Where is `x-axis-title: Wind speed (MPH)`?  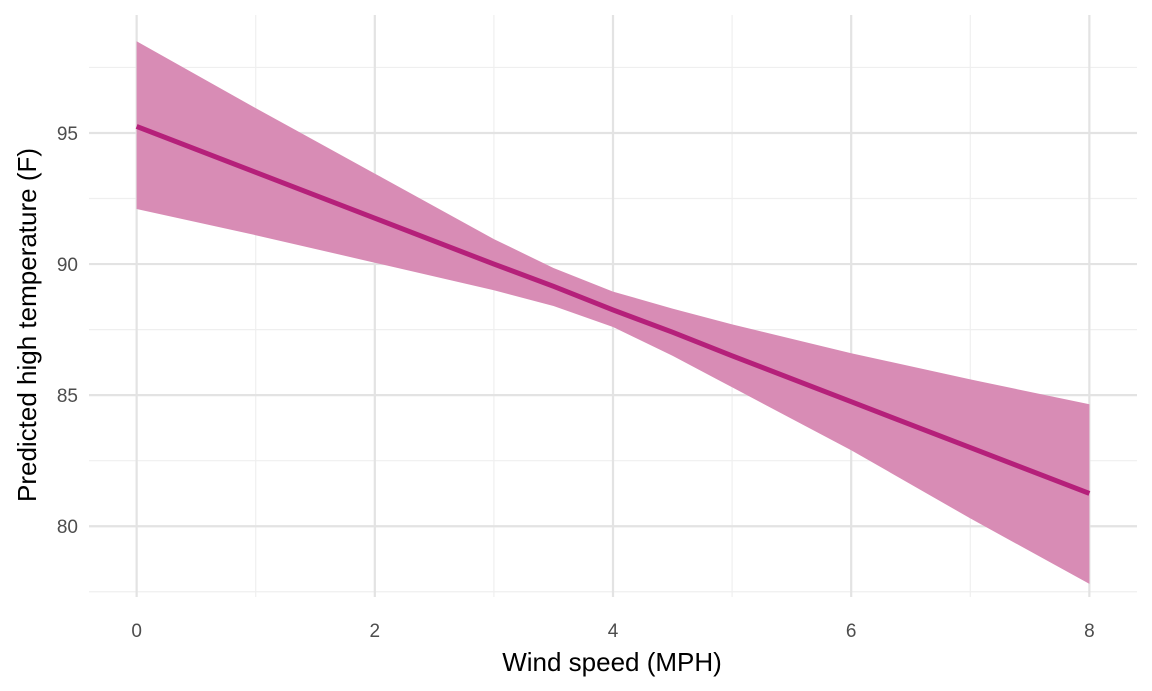
x-axis-title: Wind speed (MPH) is located at coordinates (612, 662).